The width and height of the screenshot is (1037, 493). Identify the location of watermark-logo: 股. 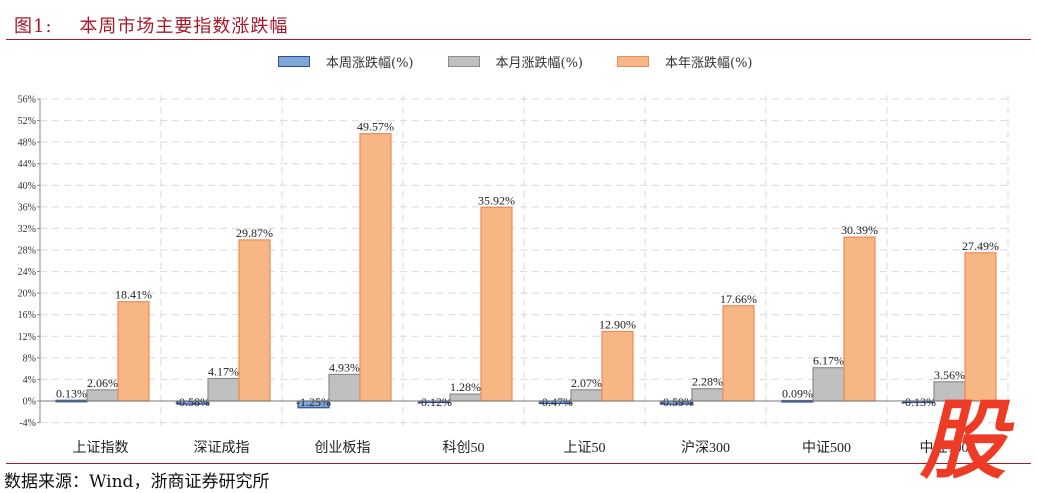
(963, 441).